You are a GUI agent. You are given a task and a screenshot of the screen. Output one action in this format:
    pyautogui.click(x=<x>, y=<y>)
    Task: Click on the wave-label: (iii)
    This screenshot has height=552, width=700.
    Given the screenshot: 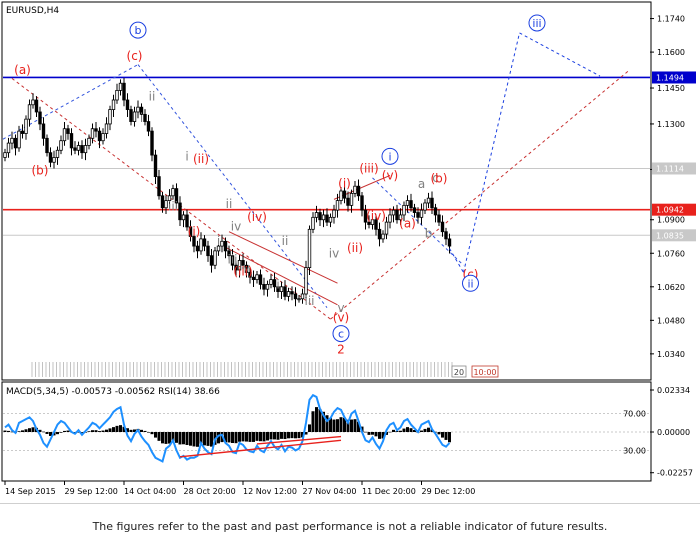 What is the action you would take?
    pyautogui.click(x=368, y=168)
    